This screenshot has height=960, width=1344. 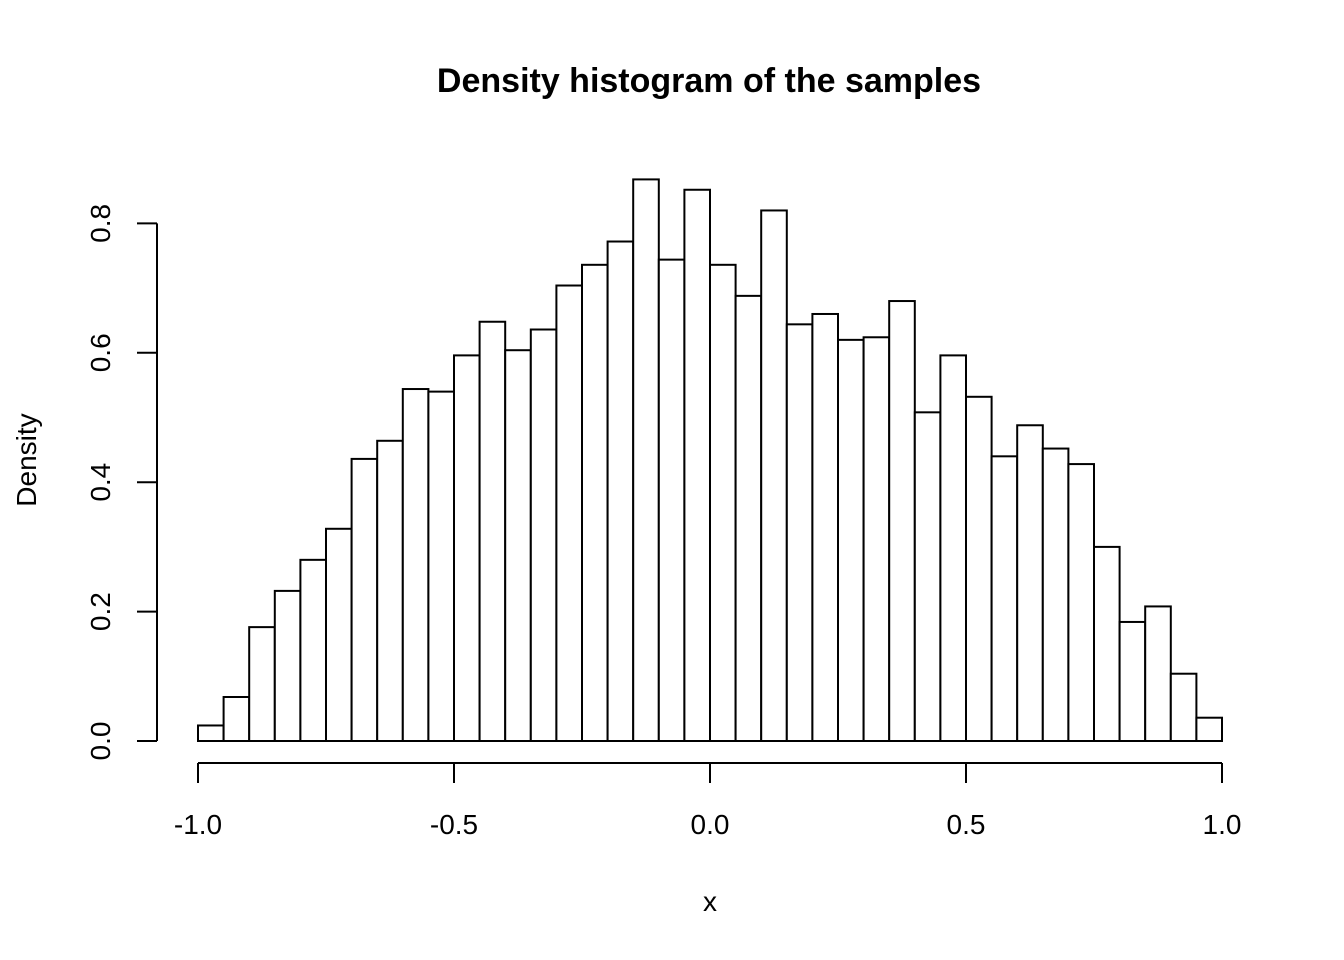 I want to click on y-tick-label-0: 0.0, so click(x=100, y=741).